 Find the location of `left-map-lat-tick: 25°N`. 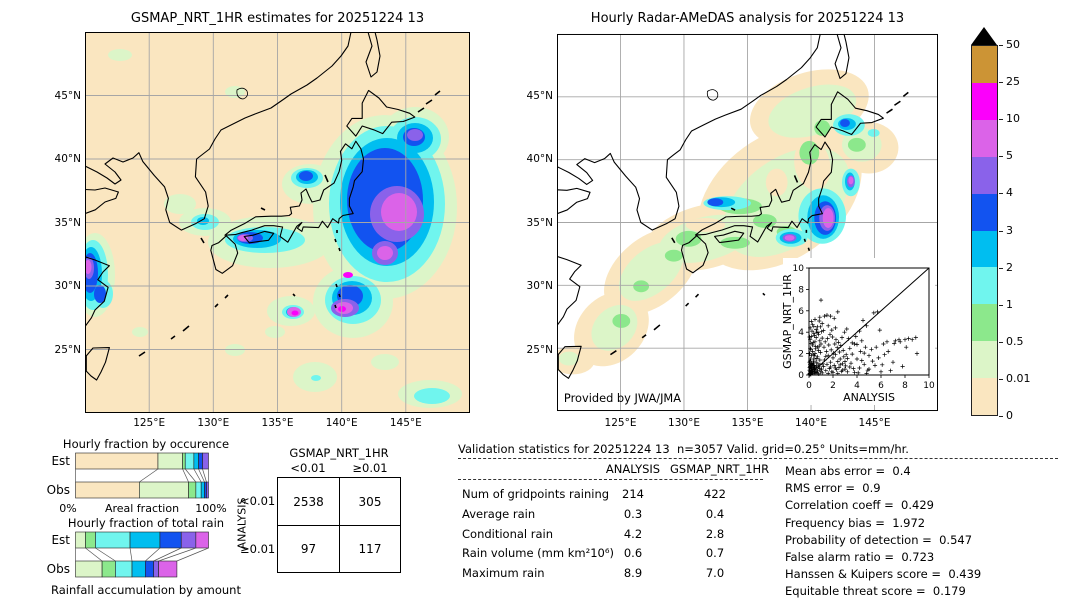

left-map-lat-tick: 25°N is located at coordinates (67, 349).